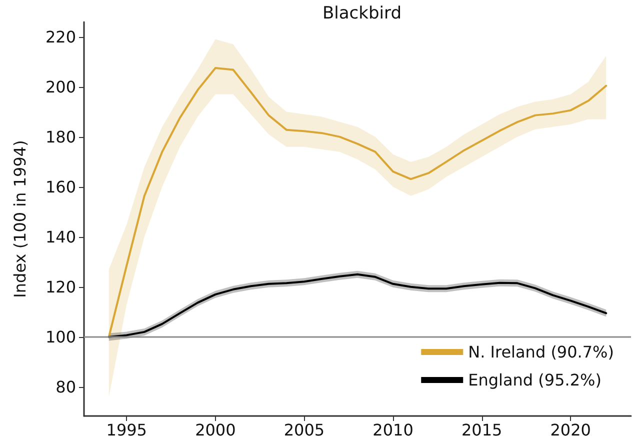 The height and width of the screenshot is (441, 633). I want to click on y-tick-label: 120, so click(60, 286).